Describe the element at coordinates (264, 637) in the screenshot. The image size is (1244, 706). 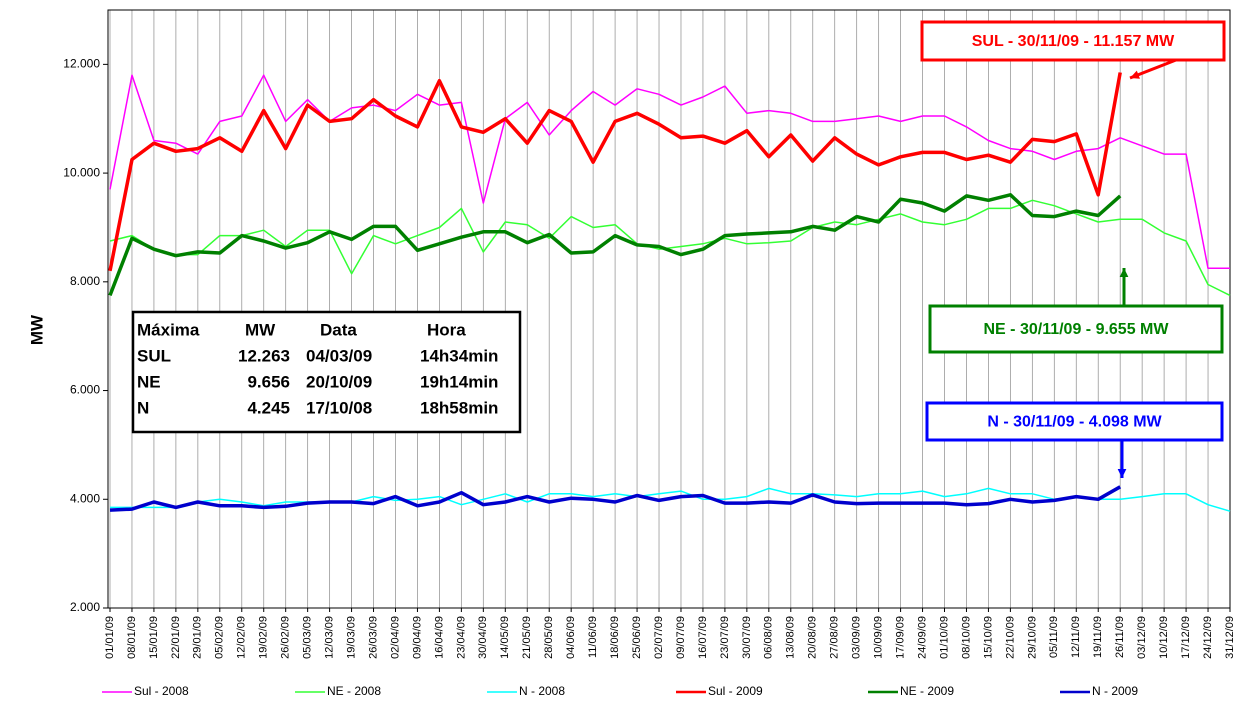
I see `x-tick-label: 19/02/09` at that location.